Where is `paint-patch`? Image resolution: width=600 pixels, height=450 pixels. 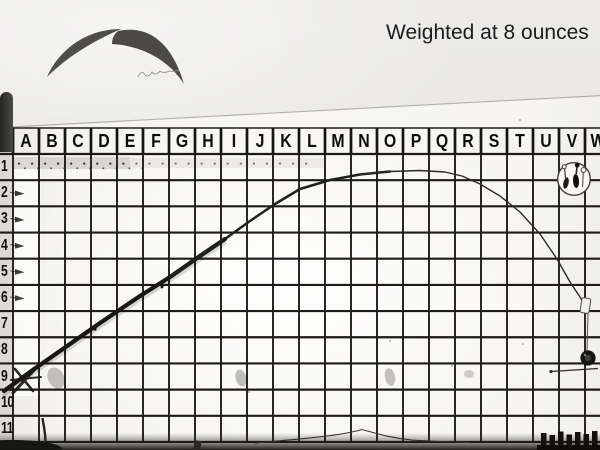
paint-patch is located at coordinates (27, 276).